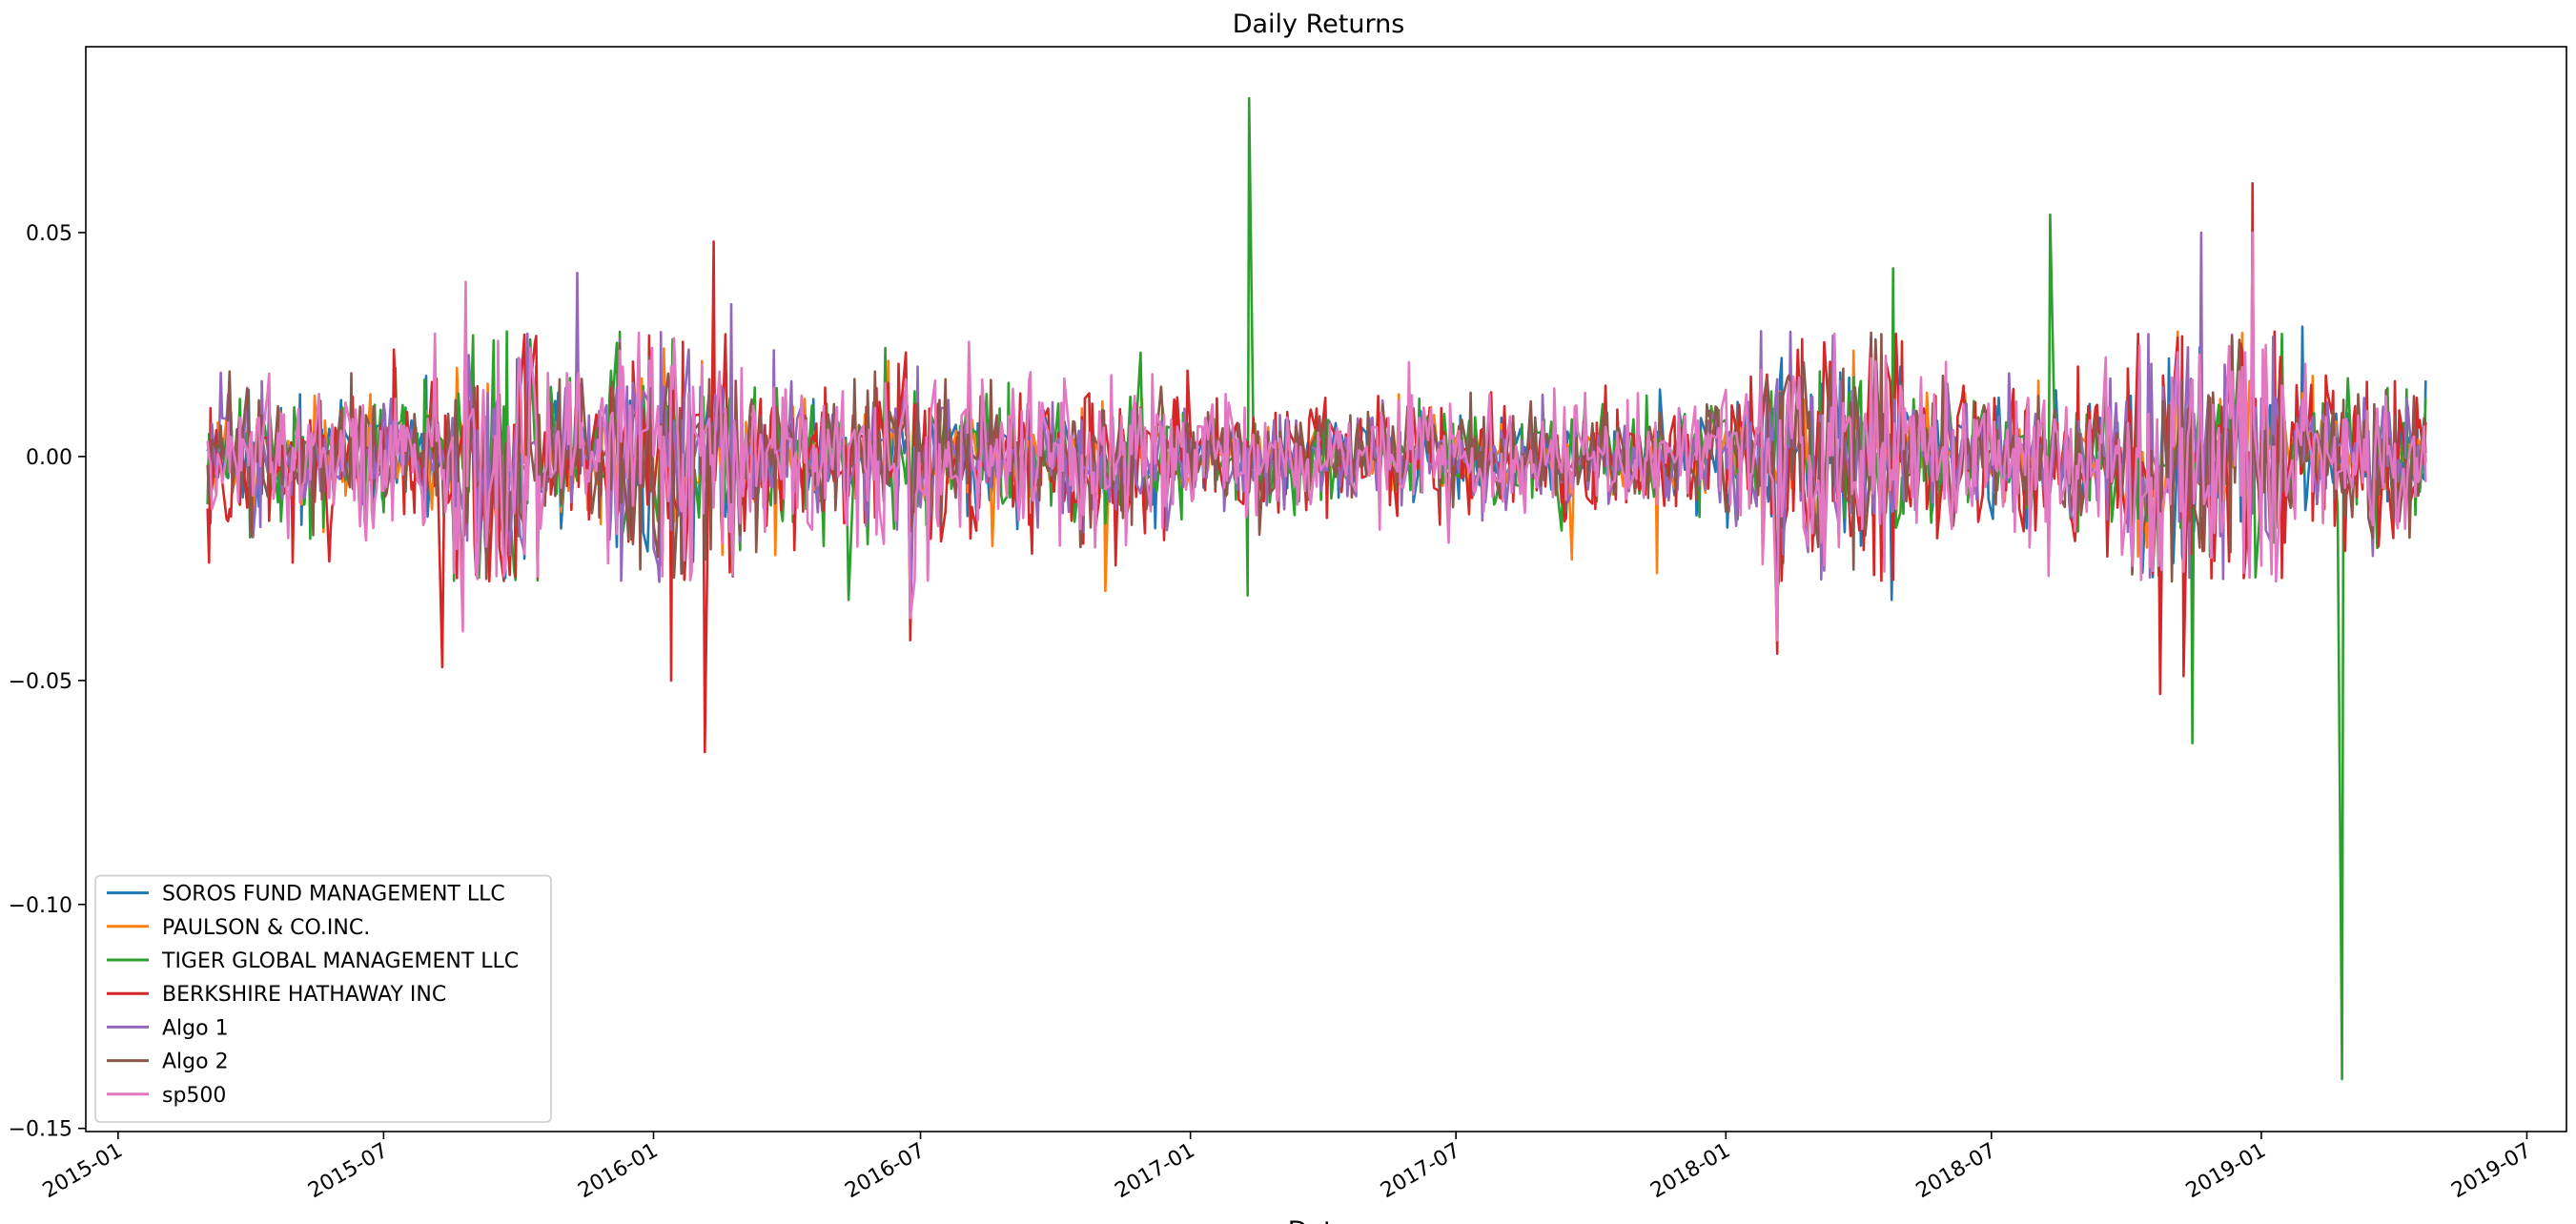 This screenshot has width=2576, height=1224. What do you see at coordinates (40, 1130) in the screenshot?
I see `y-tick-label: −0.15` at bounding box center [40, 1130].